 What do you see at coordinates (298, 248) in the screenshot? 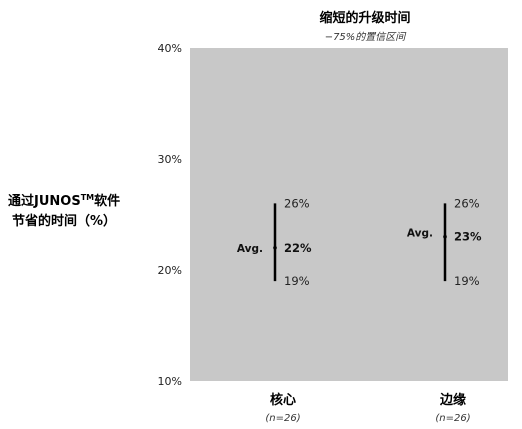
I see `avg-value-label: 22%` at bounding box center [298, 248].